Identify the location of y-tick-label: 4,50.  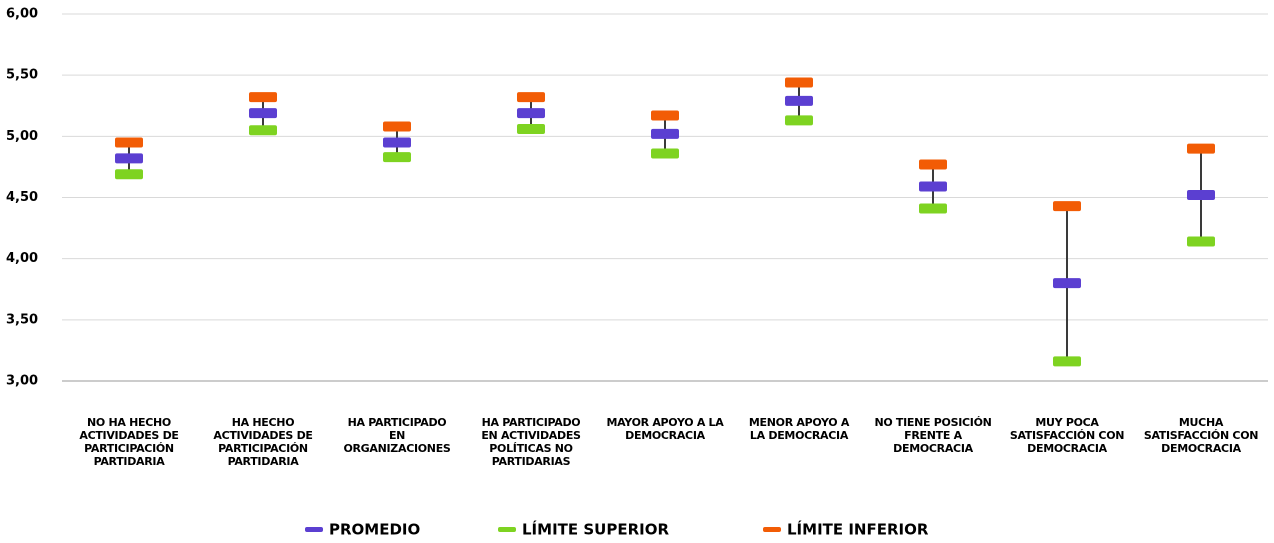
(22, 197).